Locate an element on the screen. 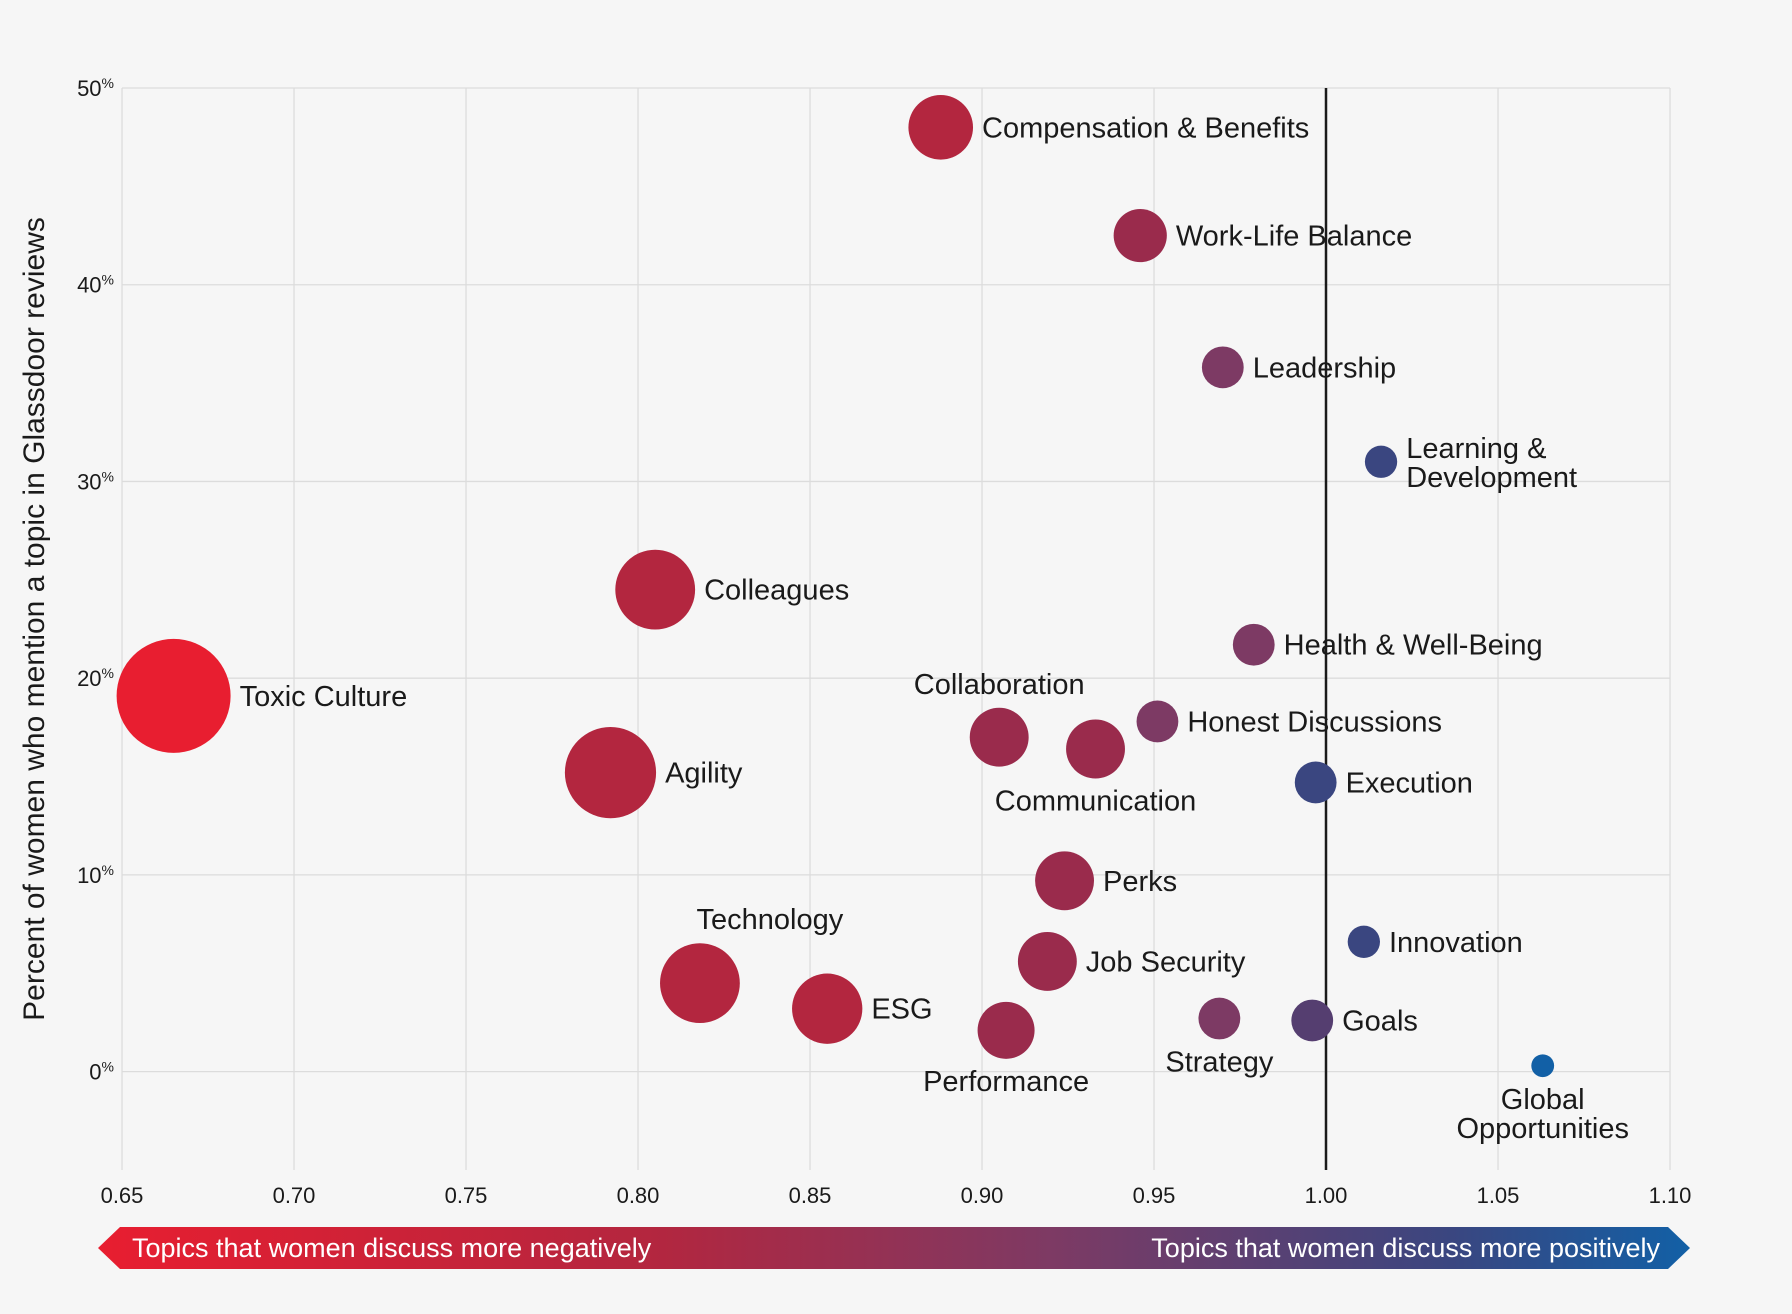 The image size is (1792, 1314). y-tick-label: 20% is located at coordinates (95, 678).